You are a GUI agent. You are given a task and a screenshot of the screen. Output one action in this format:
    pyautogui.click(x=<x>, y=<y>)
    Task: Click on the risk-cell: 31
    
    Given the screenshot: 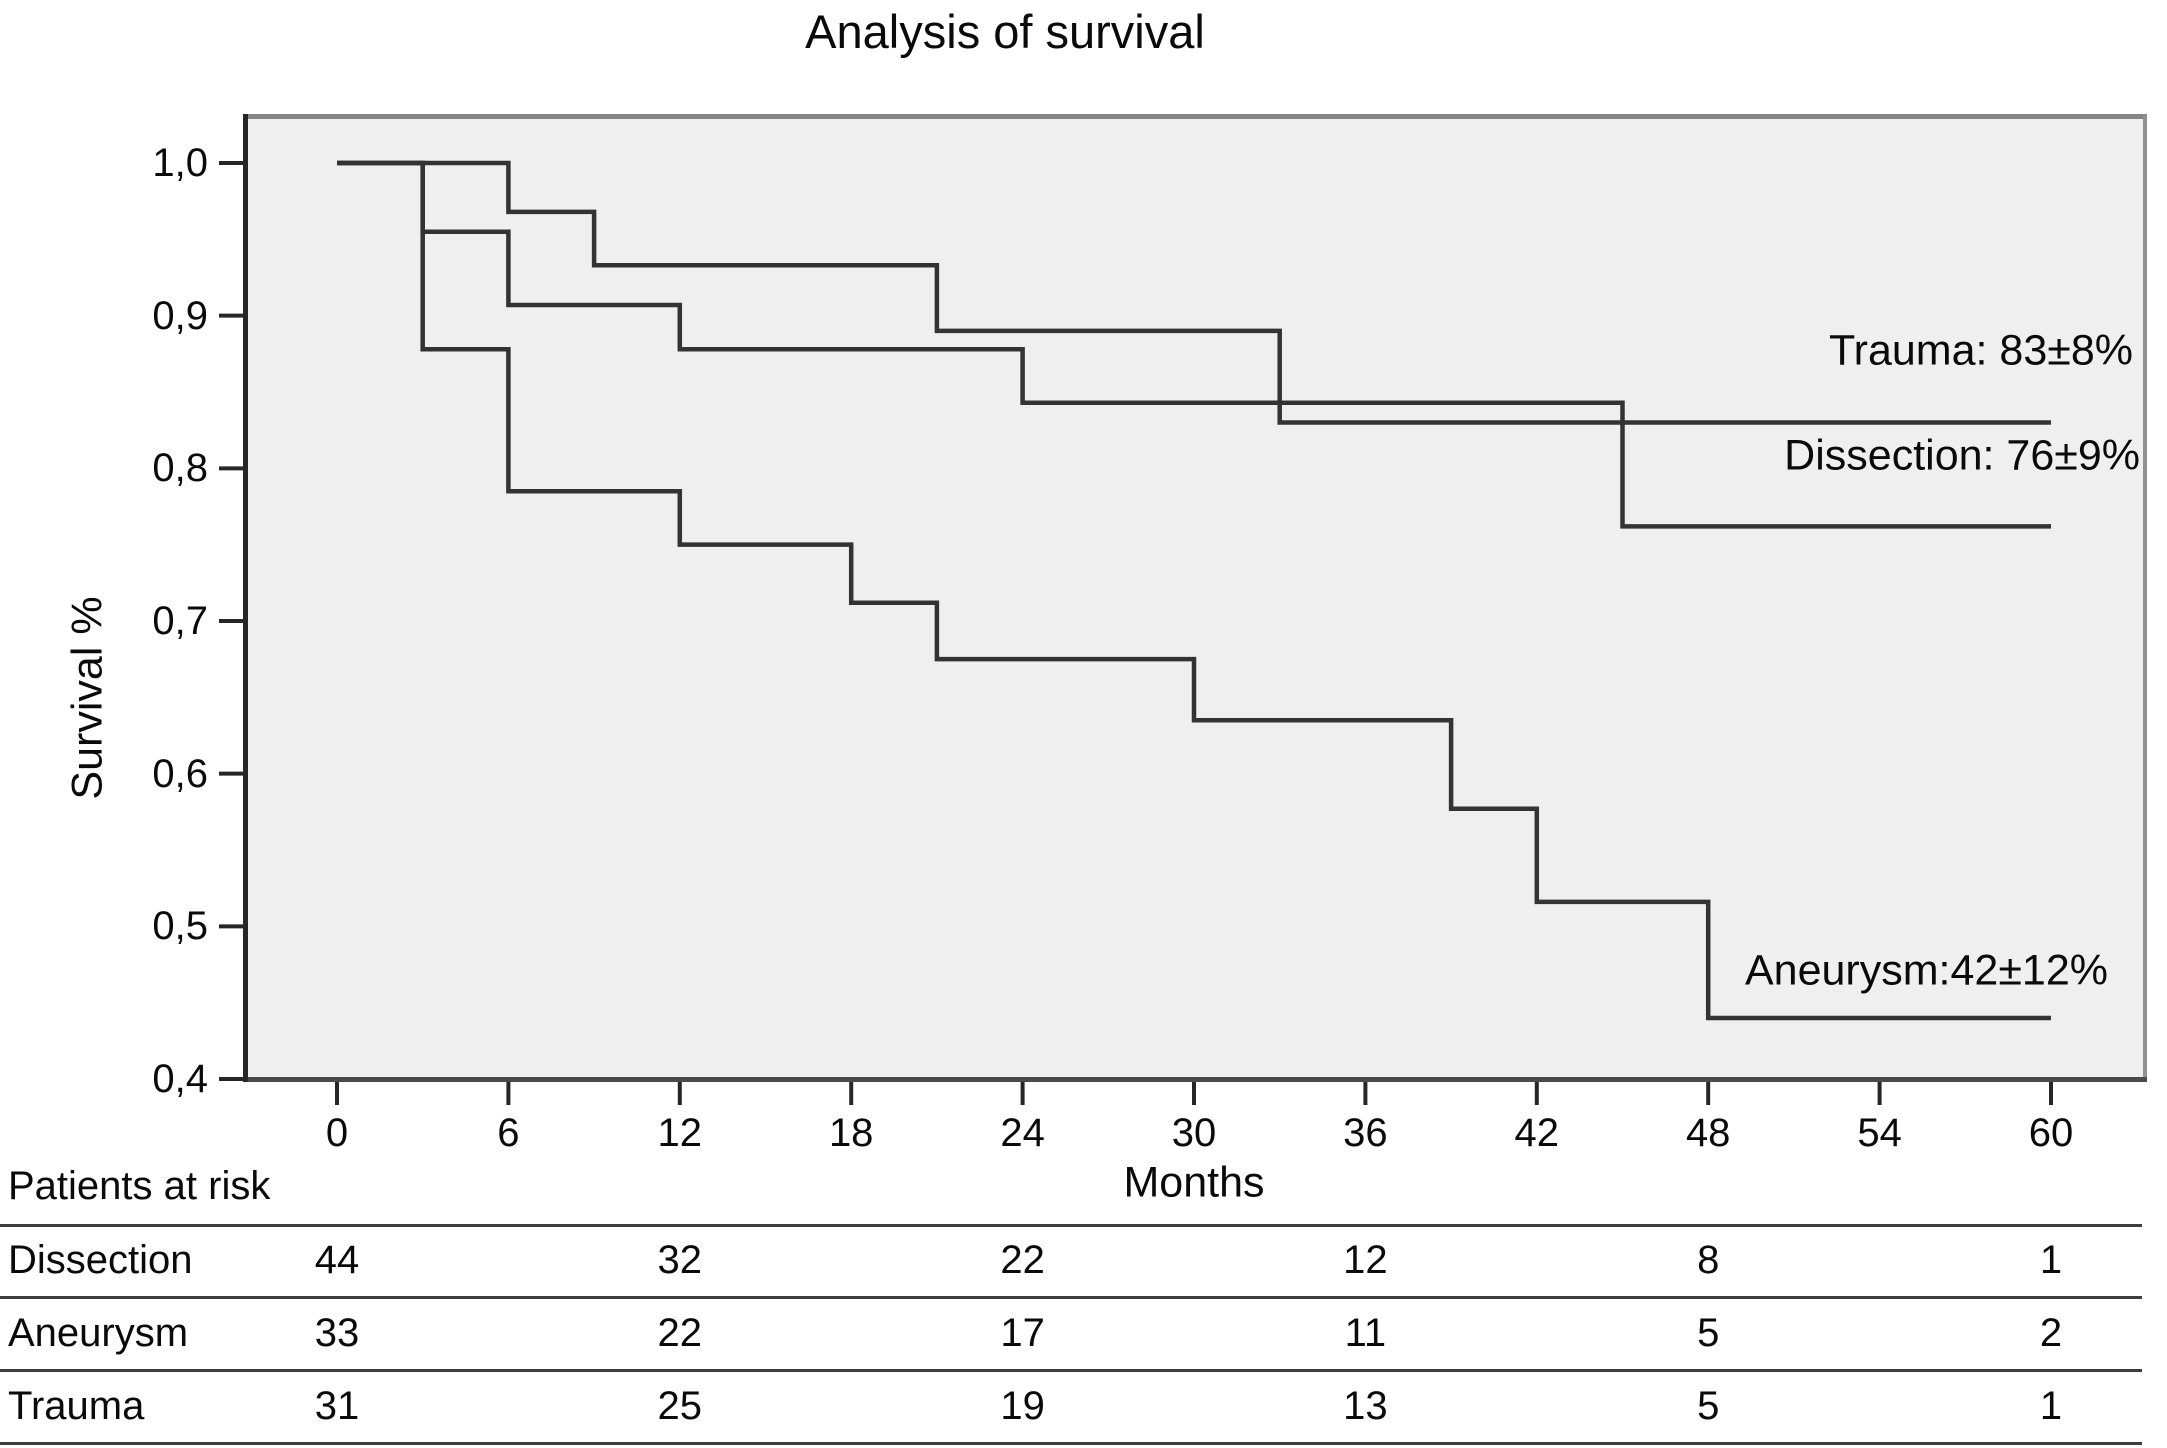 What is the action you would take?
    pyautogui.click(x=337, y=1406)
    